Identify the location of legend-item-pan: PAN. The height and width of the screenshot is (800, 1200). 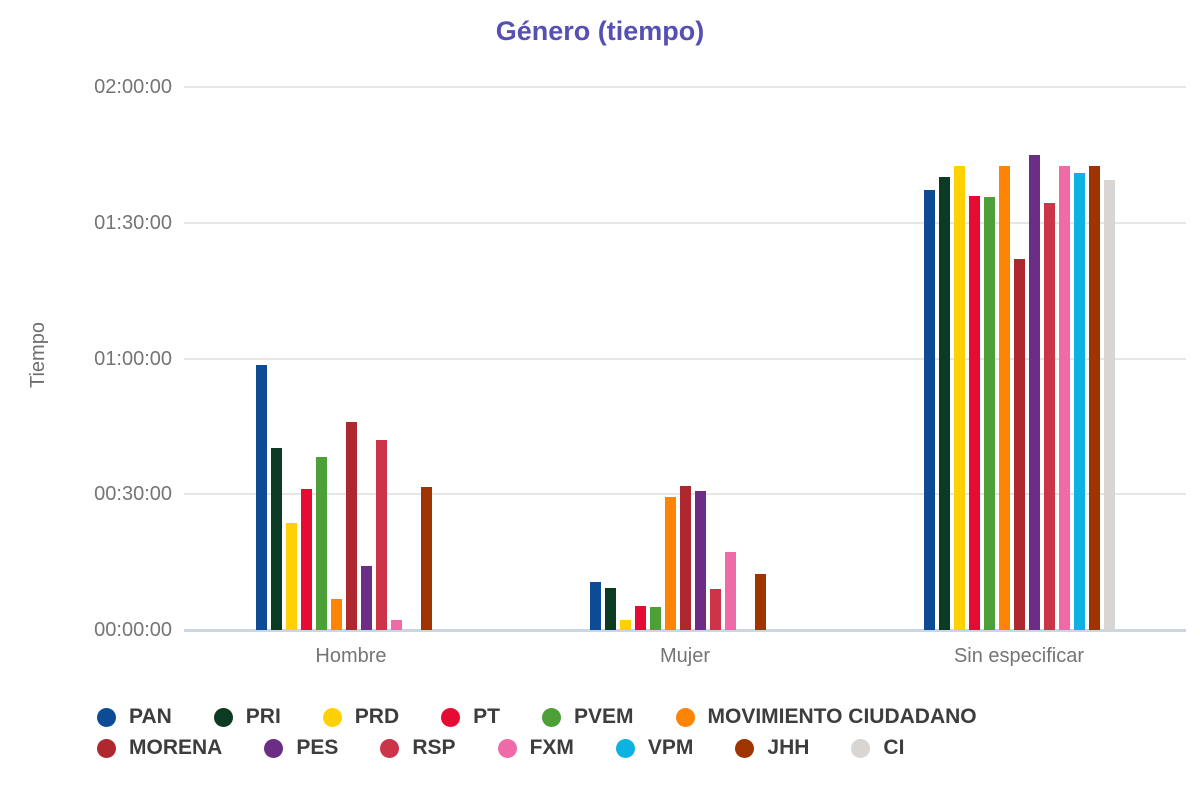
(134, 717).